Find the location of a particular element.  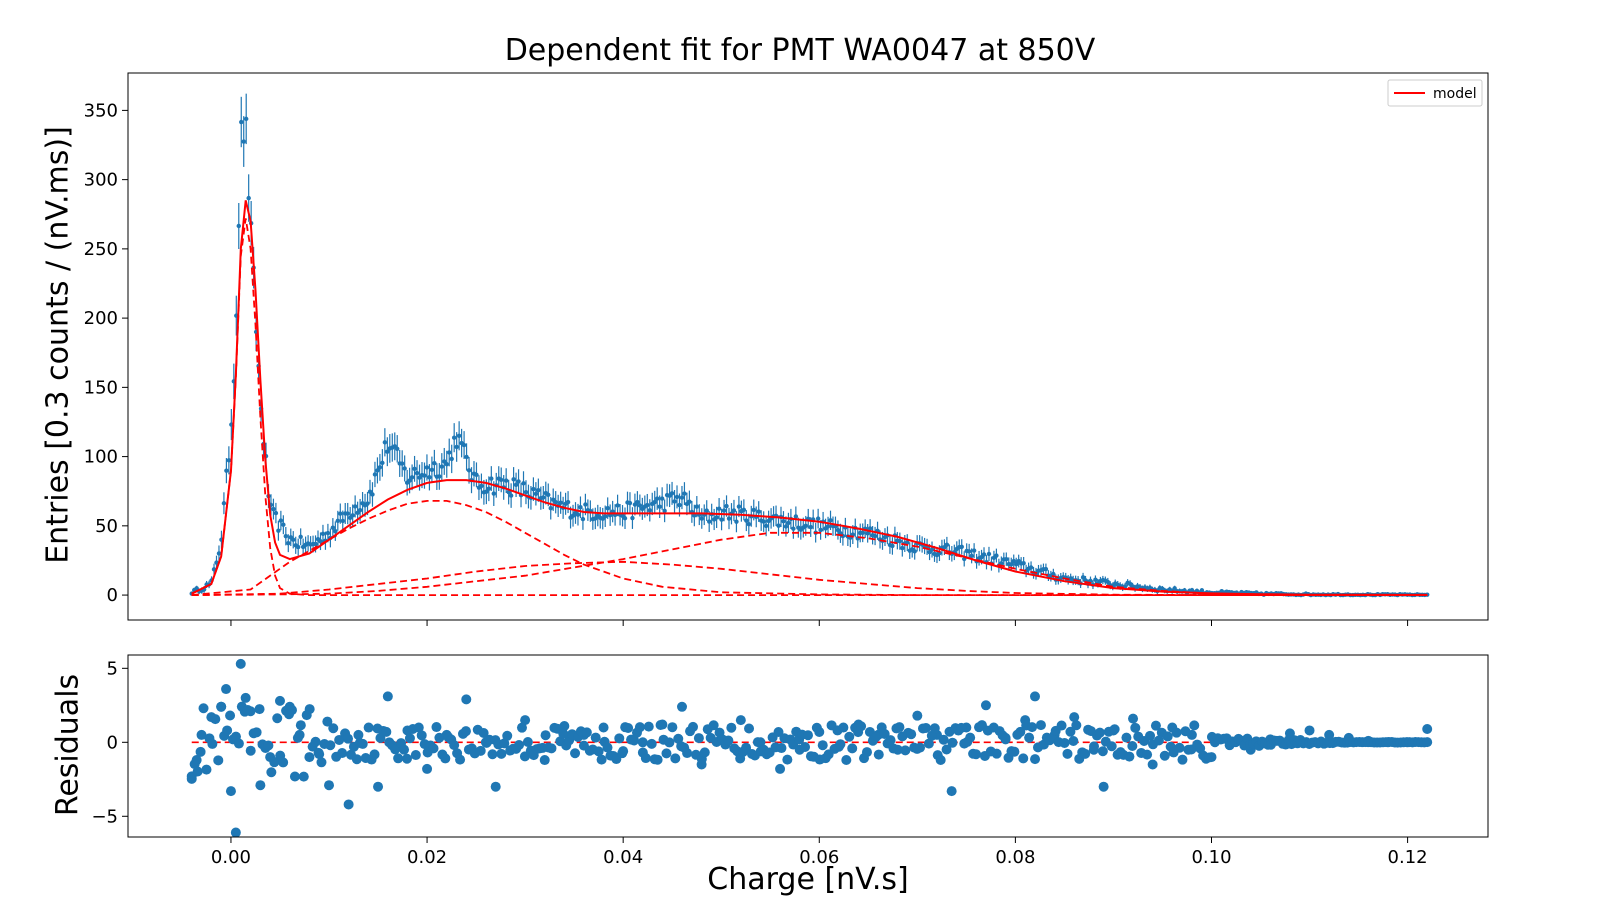

chart-title: Dependent fit for PMT WA0047 at 850V is located at coordinates (800, 50).